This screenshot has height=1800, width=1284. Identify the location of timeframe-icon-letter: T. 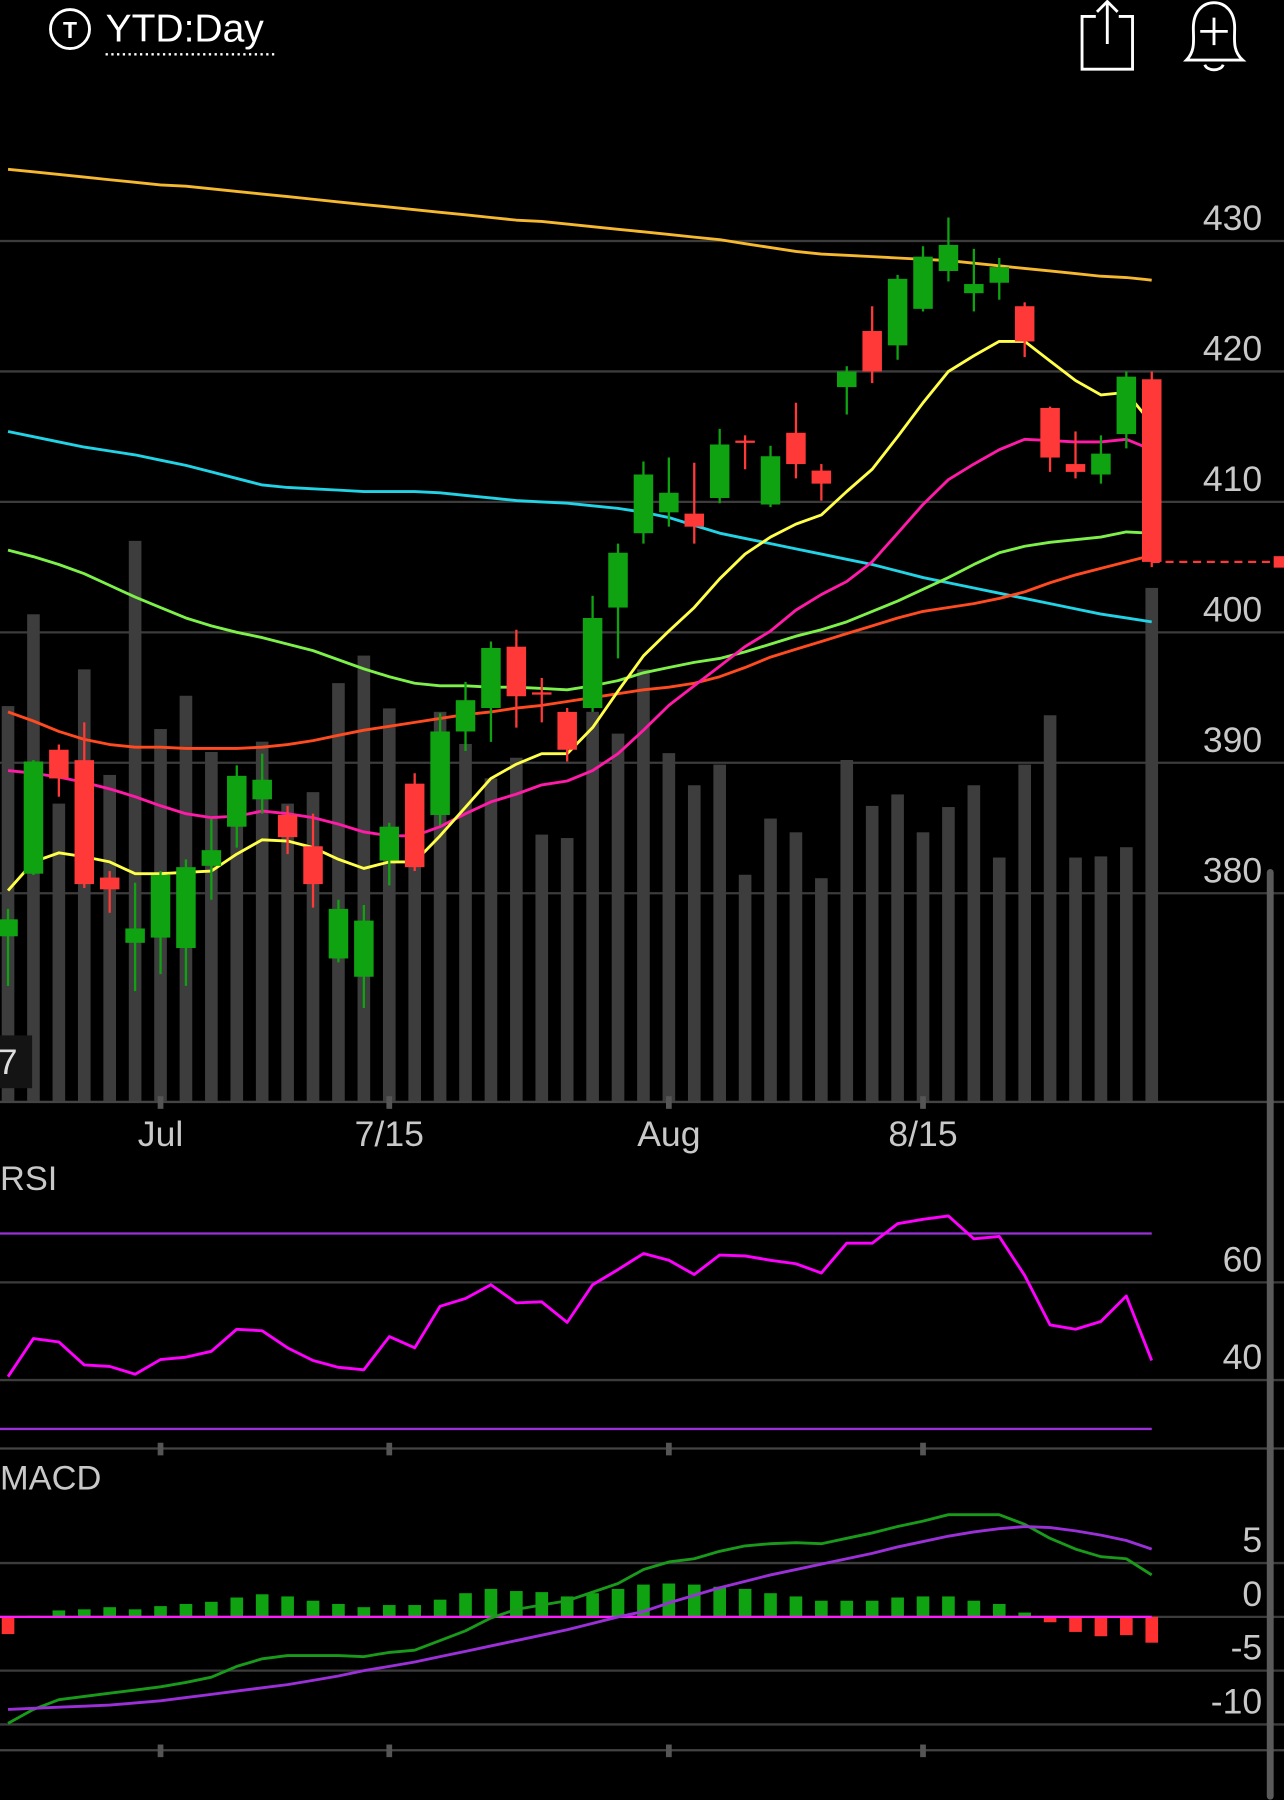
(70, 30).